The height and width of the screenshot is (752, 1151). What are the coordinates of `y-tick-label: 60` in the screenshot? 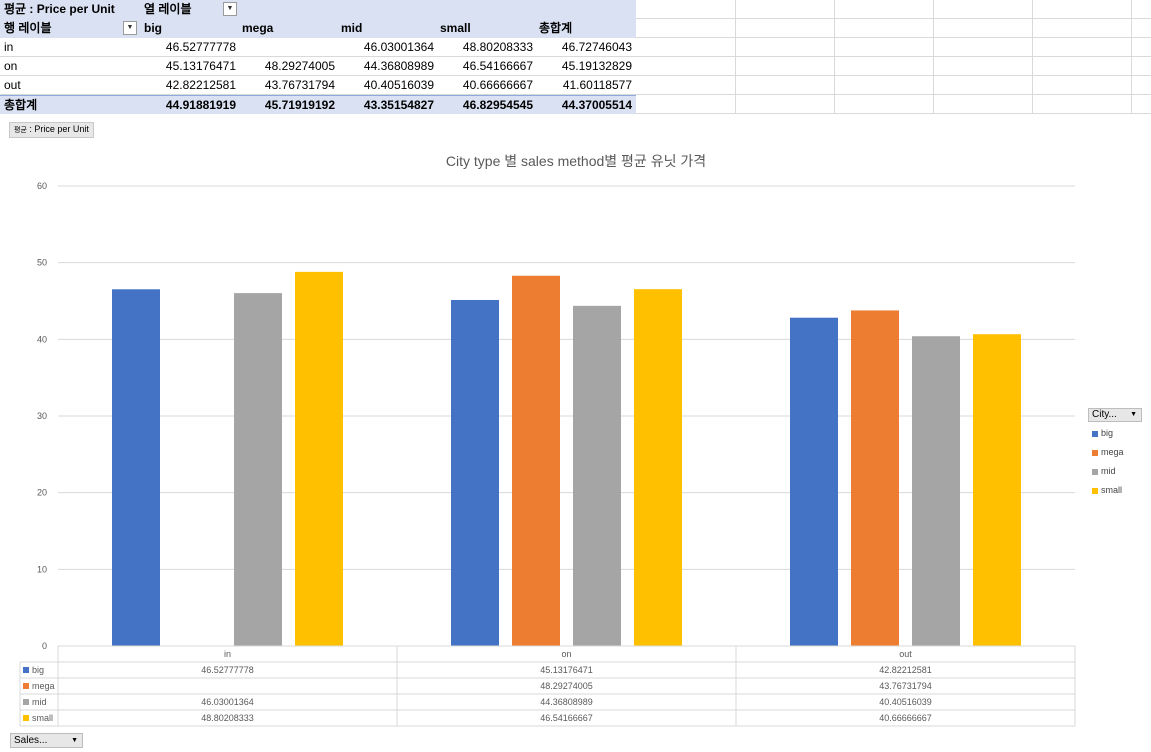 It's located at (42, 186).